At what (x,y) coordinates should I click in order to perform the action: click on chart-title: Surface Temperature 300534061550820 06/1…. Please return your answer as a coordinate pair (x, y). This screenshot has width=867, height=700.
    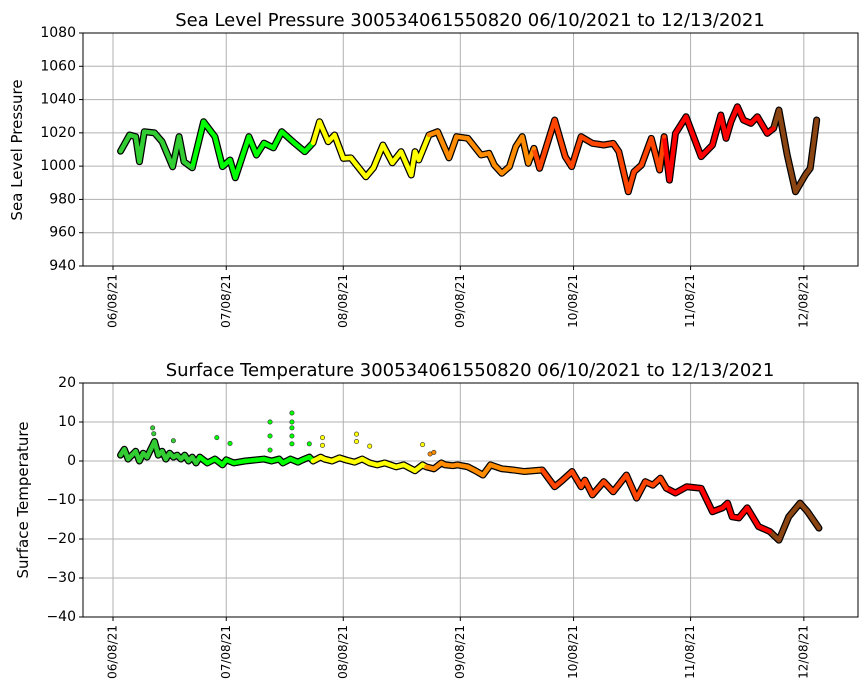
    Looking at the image, I should click on (470, 370).